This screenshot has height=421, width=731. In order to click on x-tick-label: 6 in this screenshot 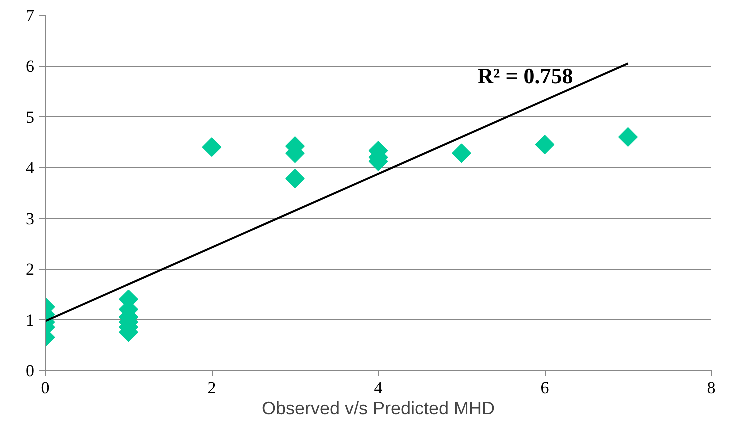, I will do `click(545, 388)`.